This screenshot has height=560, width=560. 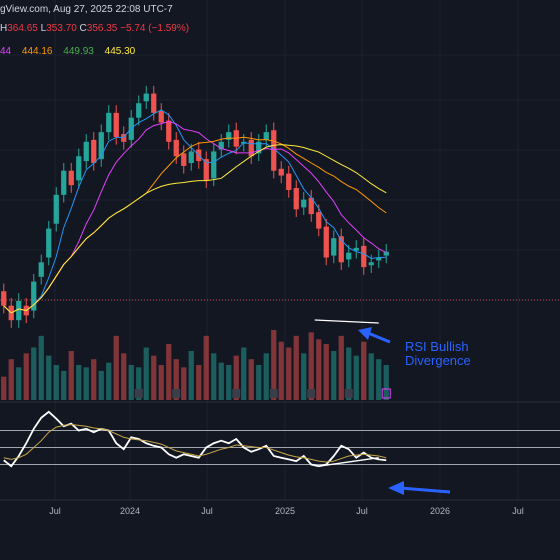 I want to click on ma-value-3: 449.93, so click(x=78, y=51).